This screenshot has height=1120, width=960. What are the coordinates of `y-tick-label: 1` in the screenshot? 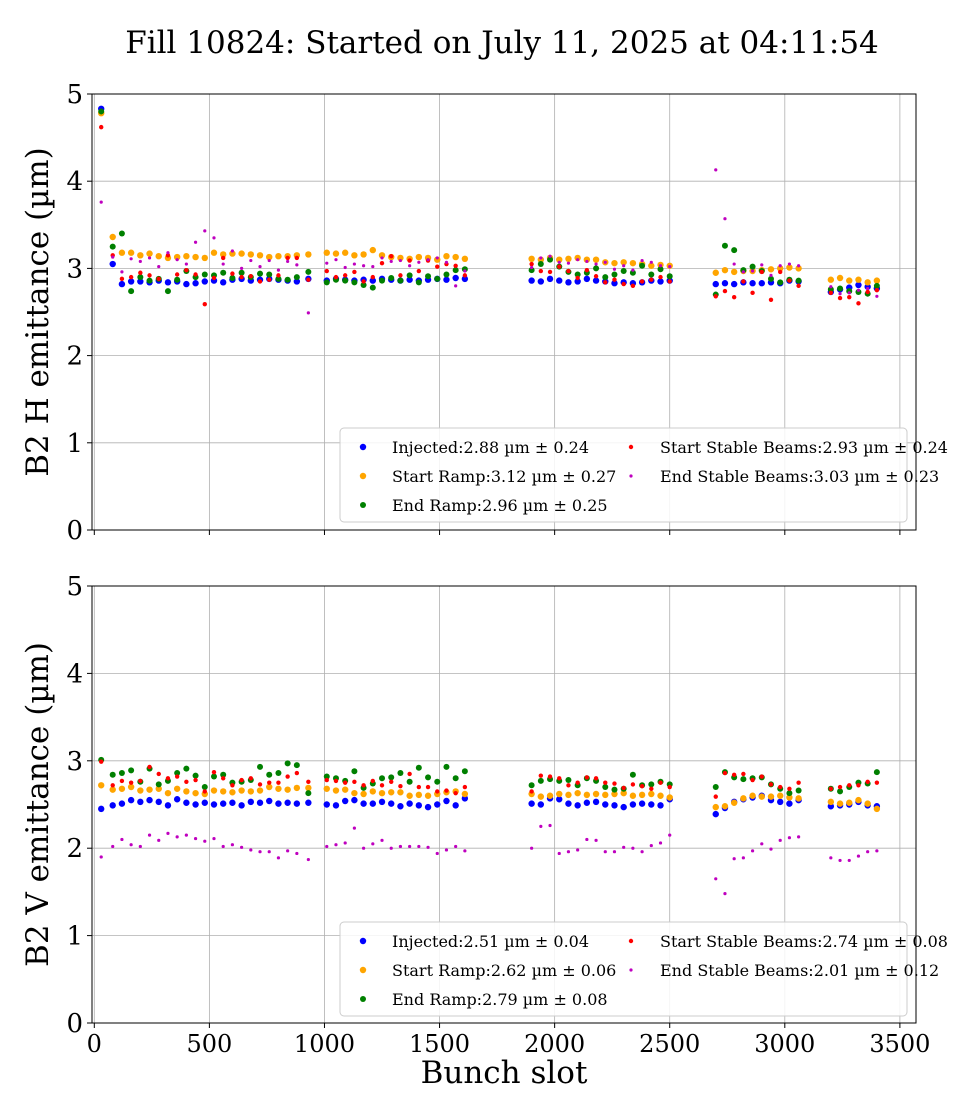 It's located at (74, 937).